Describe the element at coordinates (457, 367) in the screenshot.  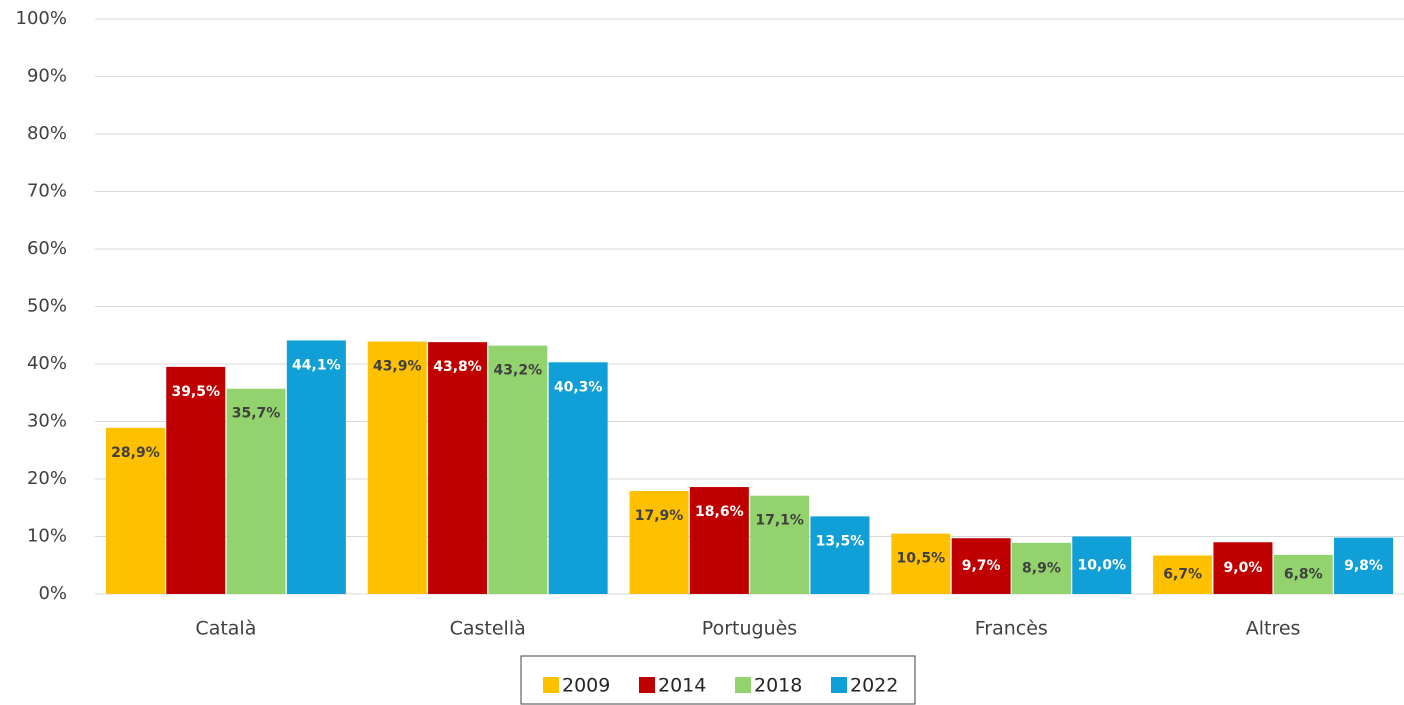
I see `data-label: 43,8%` at that location.